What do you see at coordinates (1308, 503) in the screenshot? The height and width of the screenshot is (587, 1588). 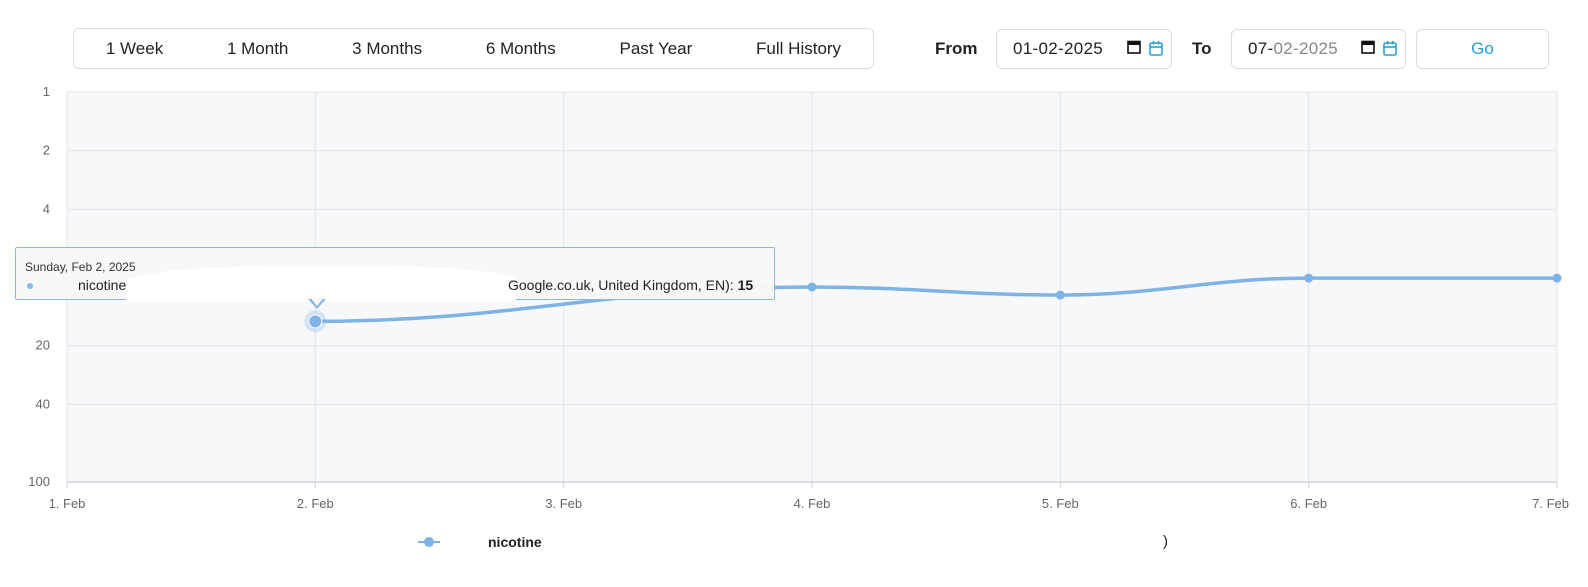 I see `x-tick-label: 6. Feb` at bounding box center [1308, 503].